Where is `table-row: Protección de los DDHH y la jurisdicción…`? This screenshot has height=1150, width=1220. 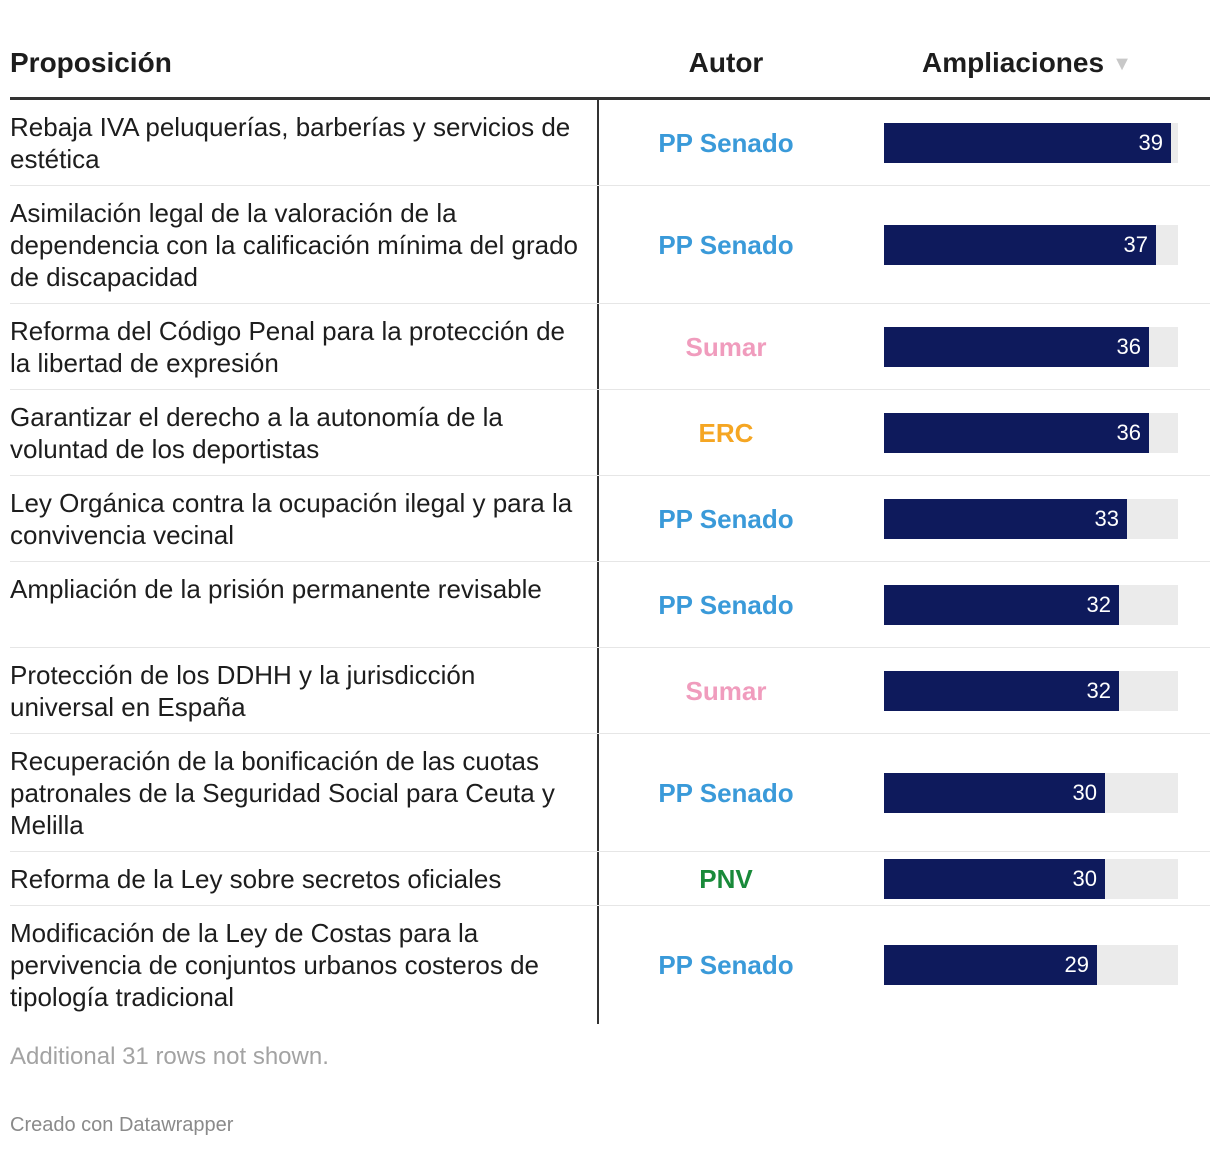 table-row: Protección de los DDHH y la jurisdicción… is located at coordinates (610, 691).